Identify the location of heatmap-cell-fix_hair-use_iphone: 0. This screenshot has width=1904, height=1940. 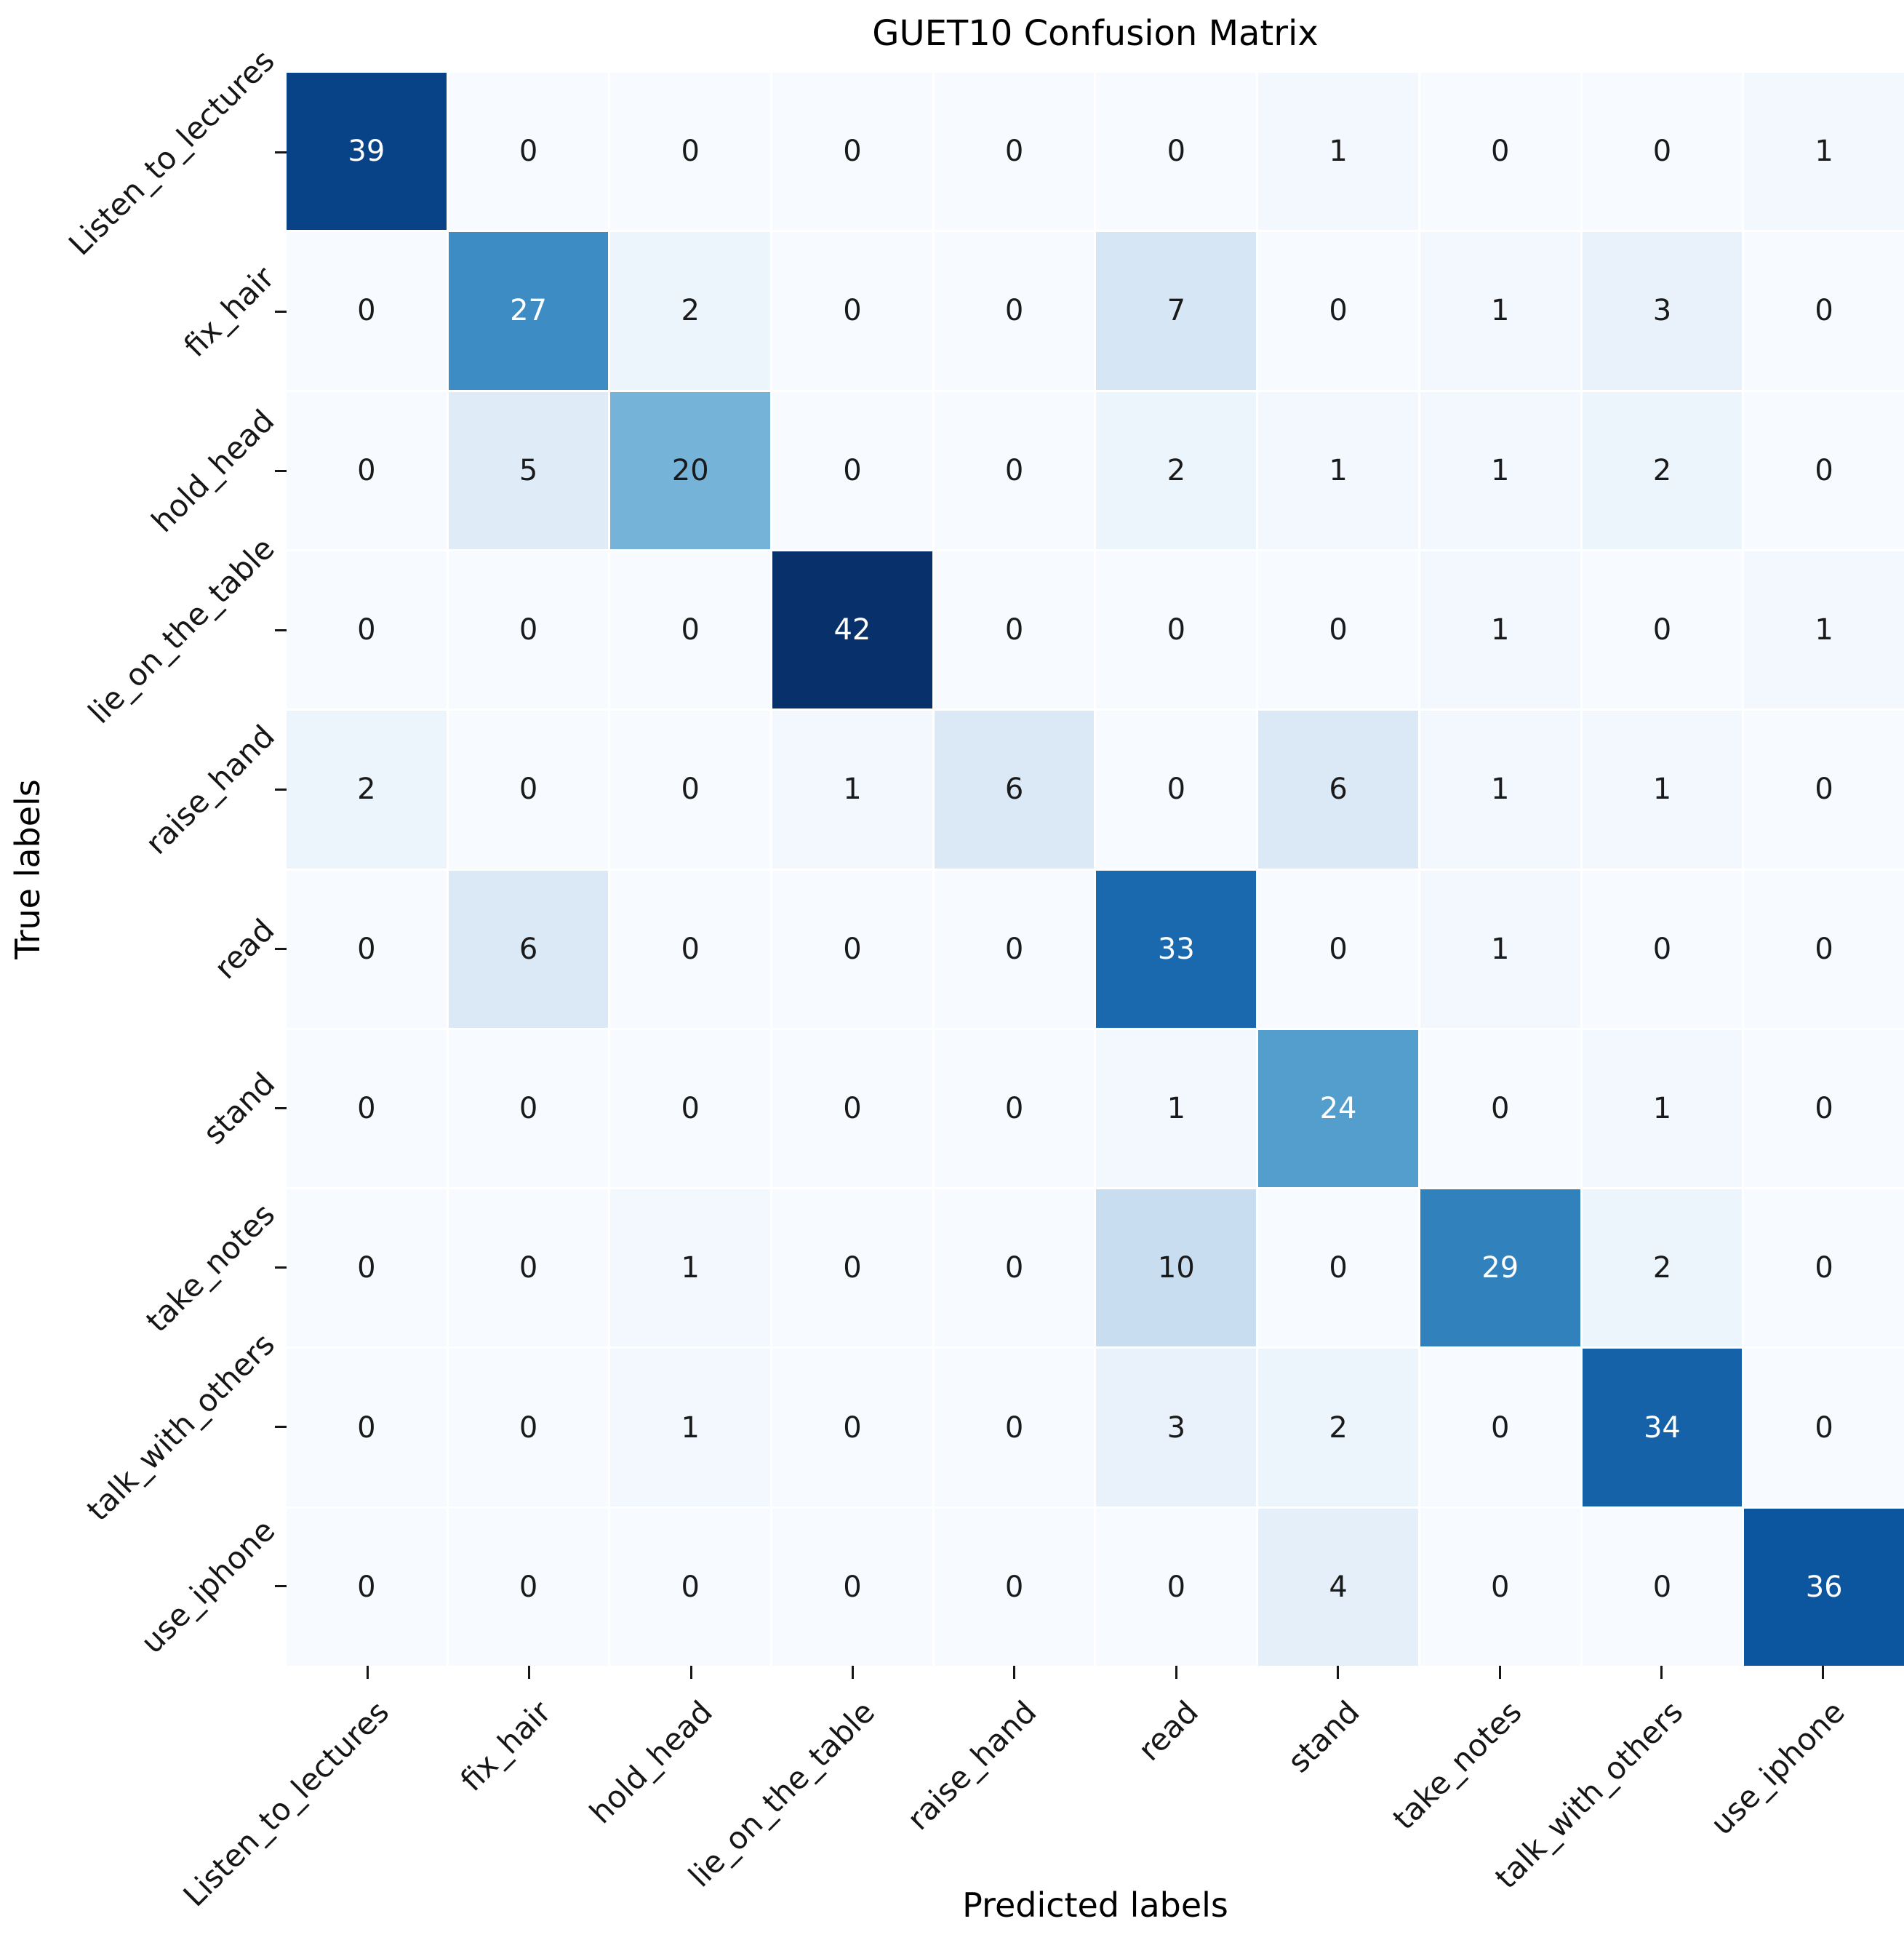
(1824, 311).